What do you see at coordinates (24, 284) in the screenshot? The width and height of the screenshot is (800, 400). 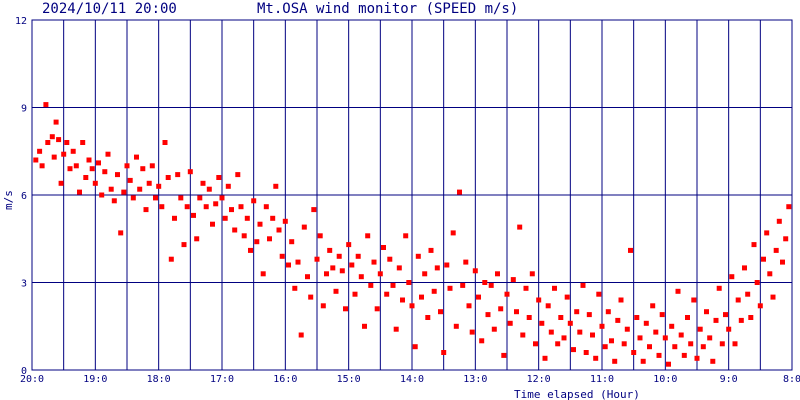 I see `y-tick-label: 3` at bounding box center [24, 284].